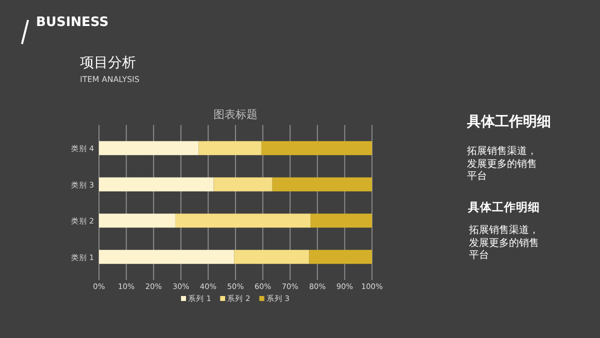 The image size is (600, 338). Describe the element at coordinates (108, 63) in the screenshot. I see `text: 项目分析` at that location.